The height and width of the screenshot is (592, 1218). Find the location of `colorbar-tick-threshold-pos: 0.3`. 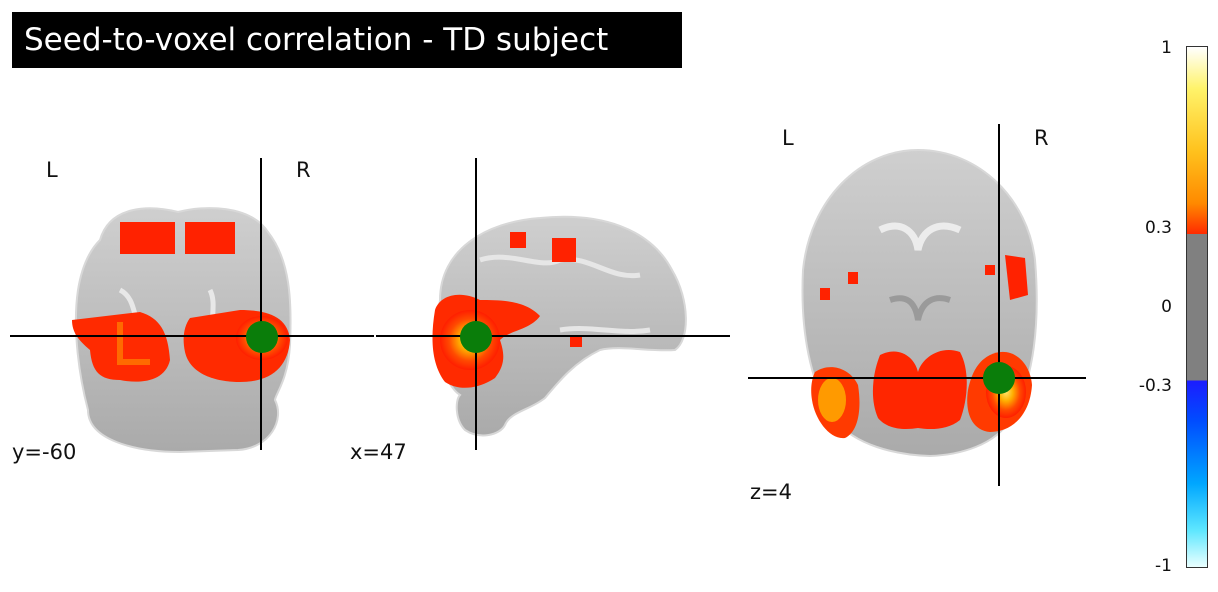

colorbar-tick-threshold-pos: 0.3 is located at coordinates (1152, 228).